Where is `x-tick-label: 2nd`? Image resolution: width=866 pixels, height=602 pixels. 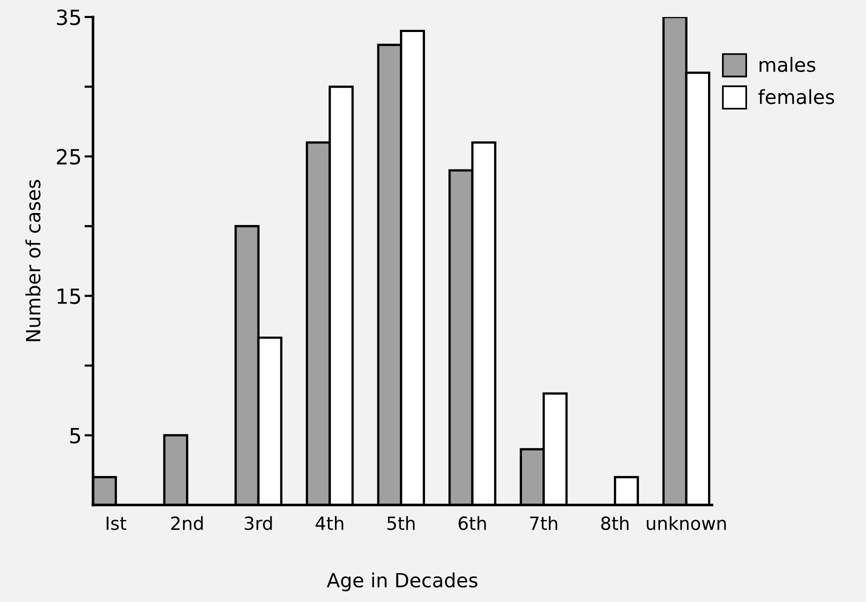
x-tick-label: 2nd is located at coordinates (187, 523).